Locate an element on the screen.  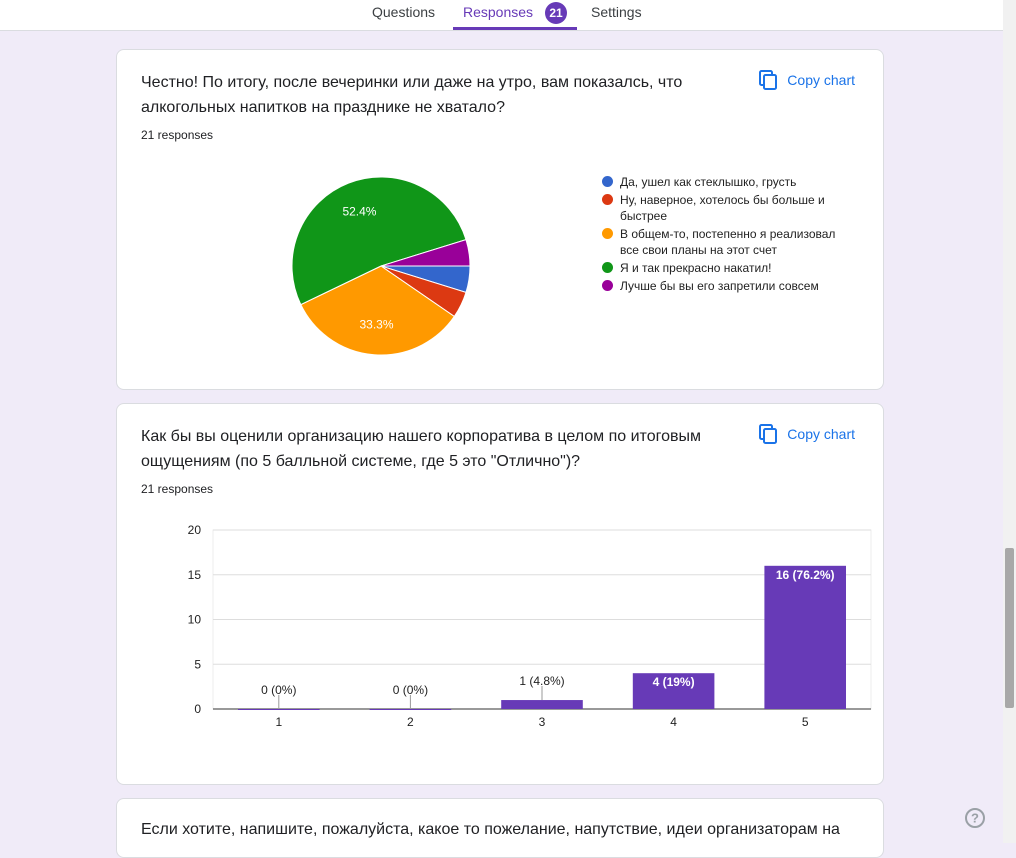
top-bar: Questions Responses 21 Settings is located at coordinates (501, 15).